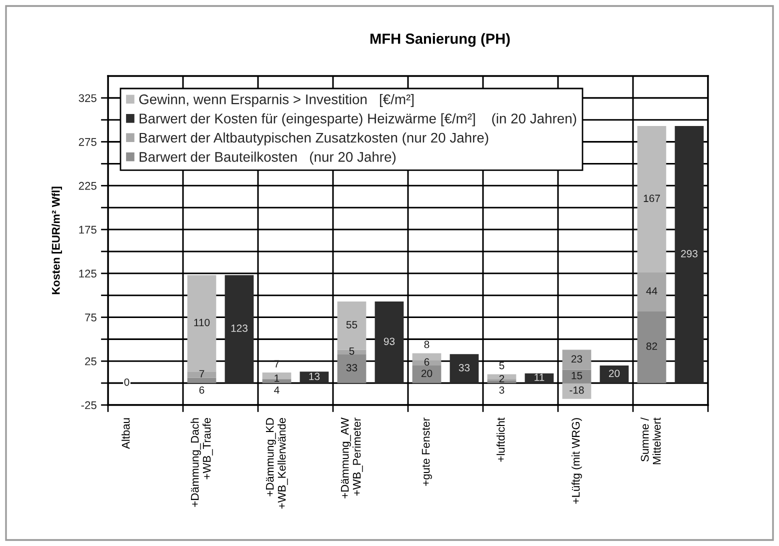  I want to click on x-tick-label: +luftdicht, so click(500, 440).